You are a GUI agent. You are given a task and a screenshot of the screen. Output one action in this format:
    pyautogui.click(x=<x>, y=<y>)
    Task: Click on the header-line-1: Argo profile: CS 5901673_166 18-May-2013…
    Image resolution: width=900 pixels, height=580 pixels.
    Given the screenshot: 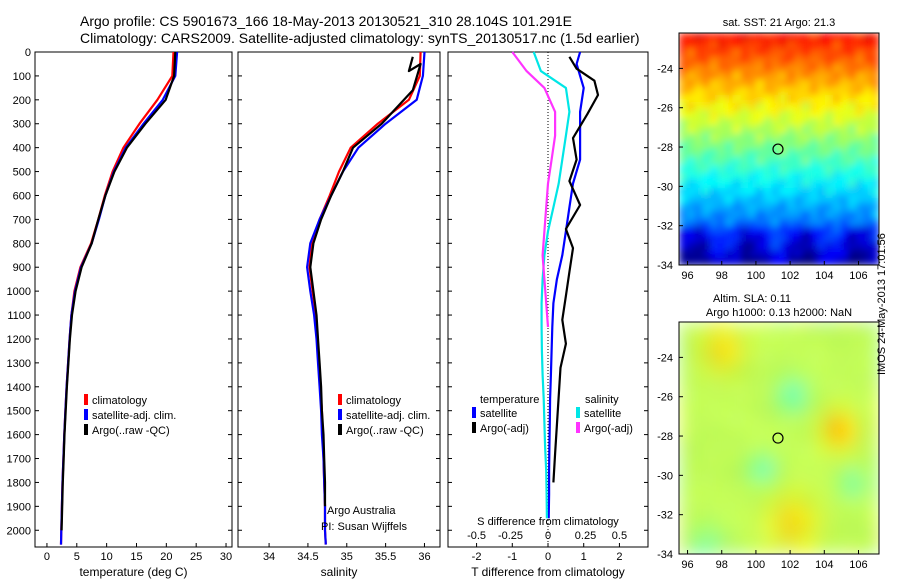 What is the action you would take?
    pyautogui.click(x=326, y=21)
    